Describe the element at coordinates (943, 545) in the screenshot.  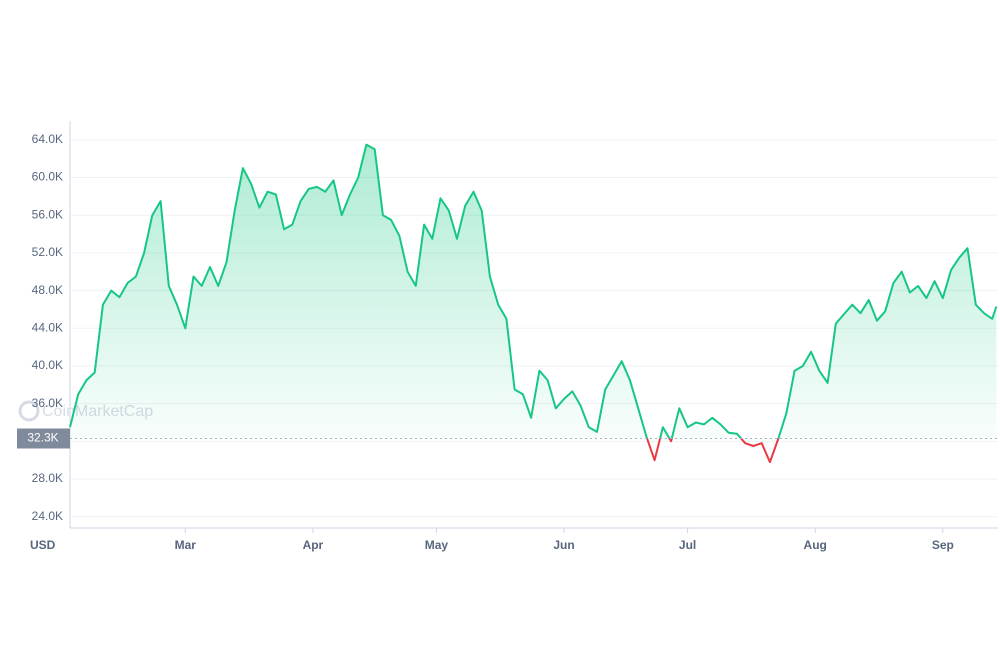
I see `x-tick-label: Sep` at that location.